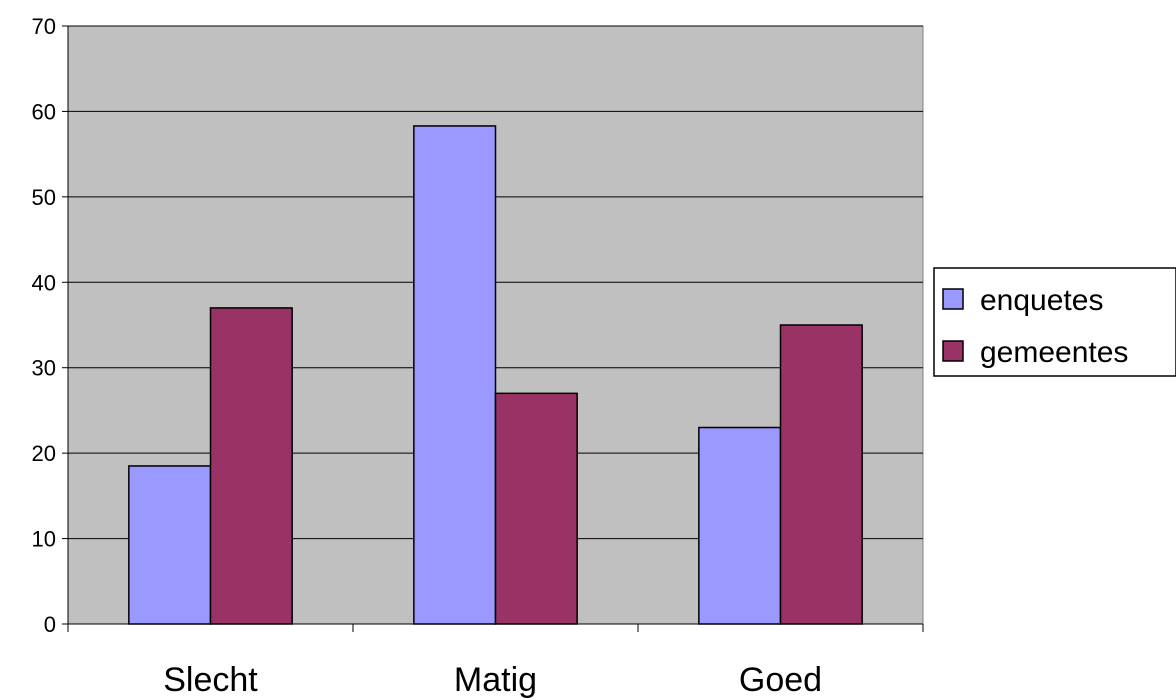 The image size is (1176, 700). I want to click on y-tick-label: 30, so click(44, 368).